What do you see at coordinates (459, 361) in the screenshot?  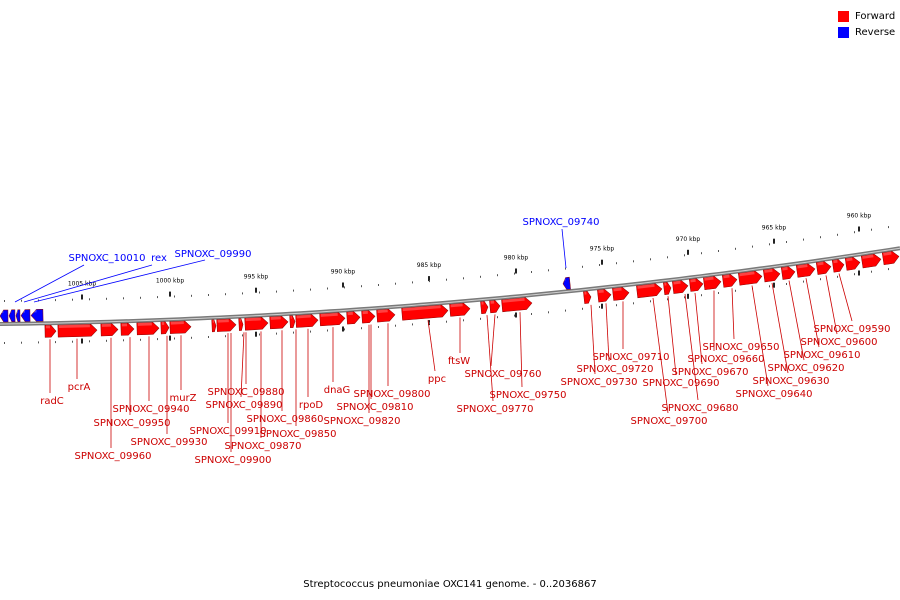 I see `gene-label: ftsW` at bounding box center [459, 361].